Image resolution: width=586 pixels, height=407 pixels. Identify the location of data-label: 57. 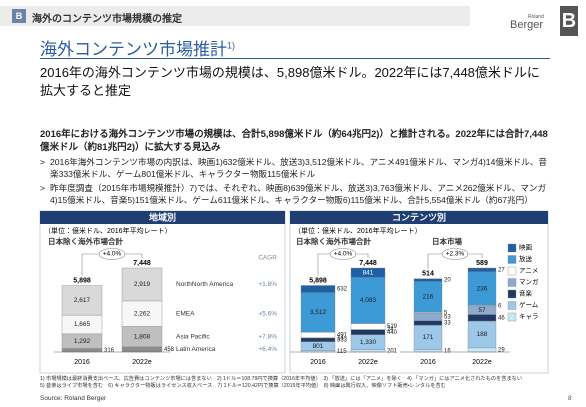
(482, 310).